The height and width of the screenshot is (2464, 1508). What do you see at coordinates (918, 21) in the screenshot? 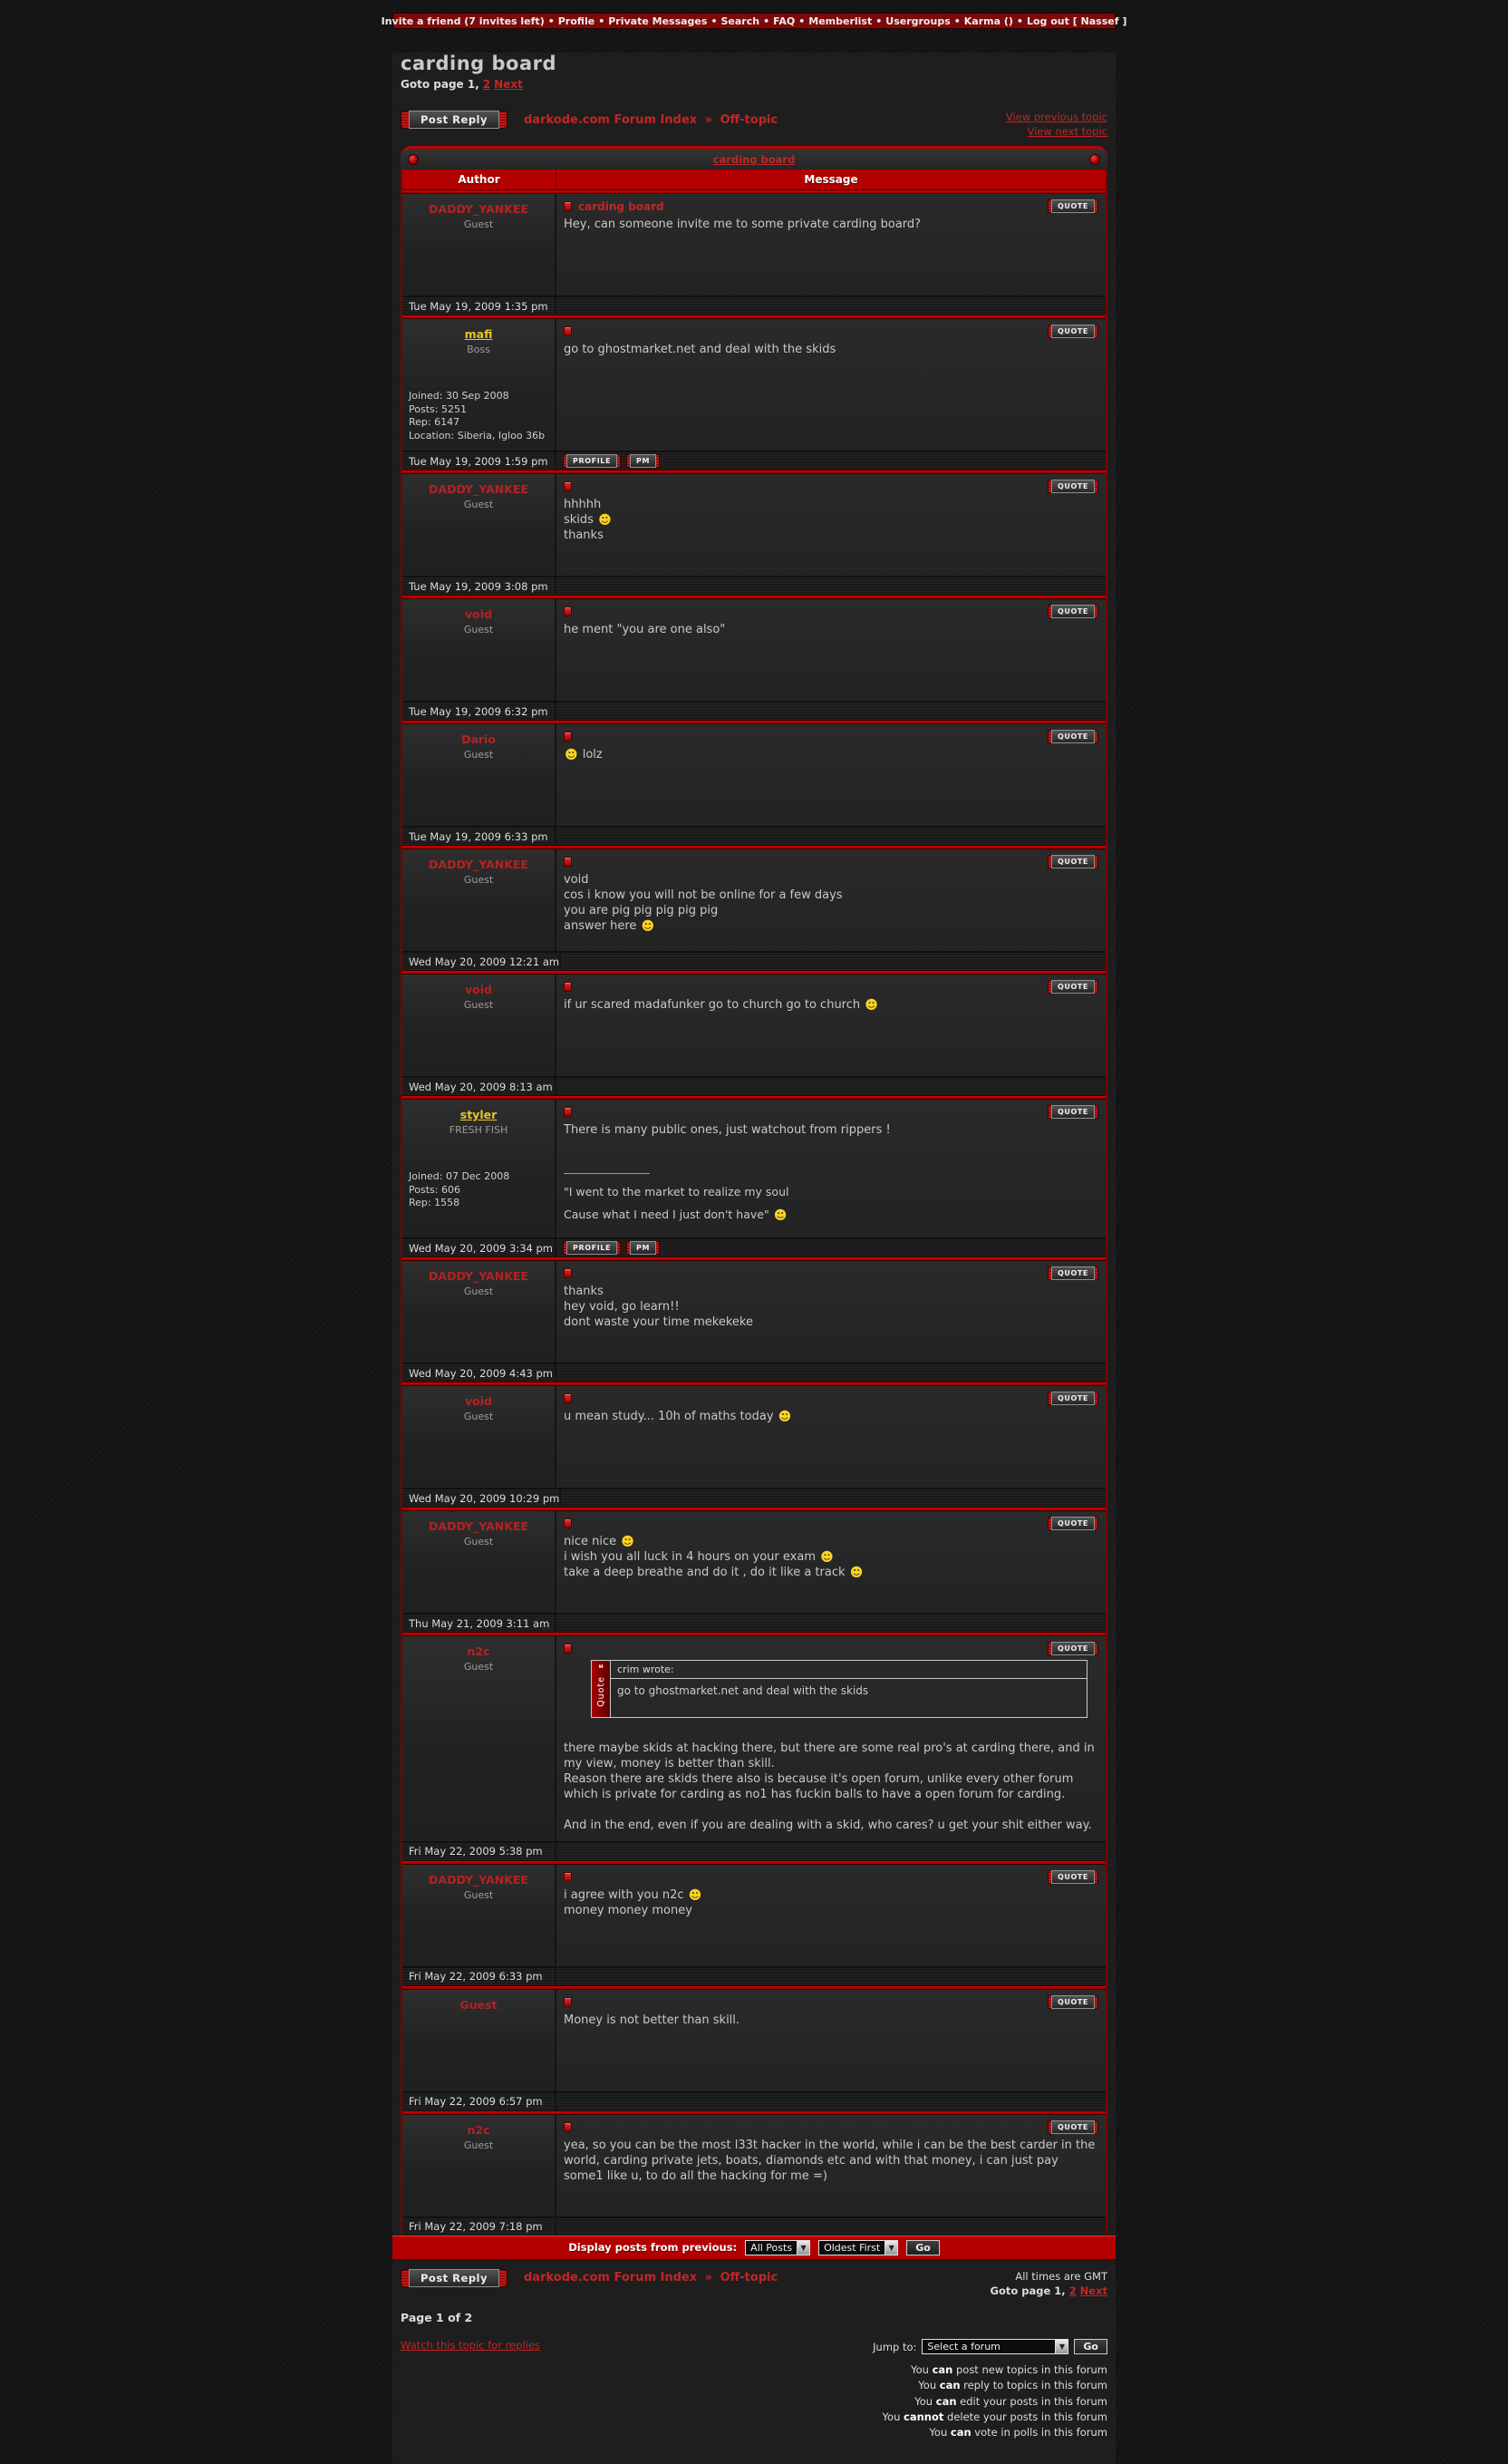
I see `nav-link: Usergroups` at bounding box center [918, 21].